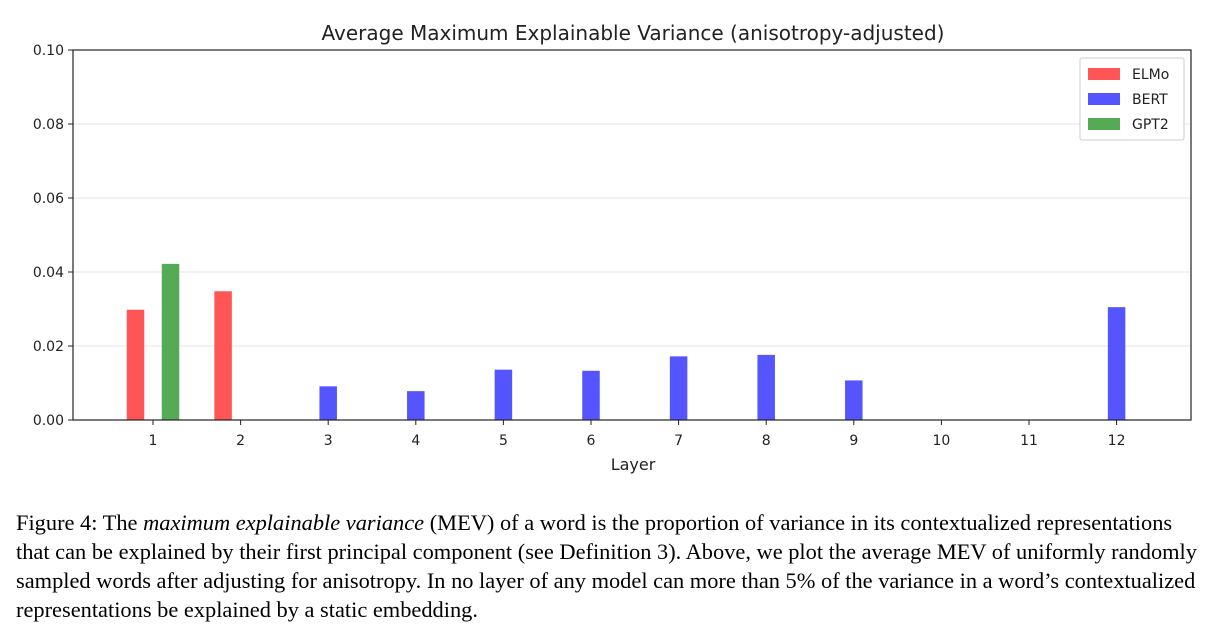 The width and height of the screenshot is (1223, 642). What do you see at coordinates (240, 441) in the screenshot?
I see `x-tick-label: 2` at bounding box center [240, 441].